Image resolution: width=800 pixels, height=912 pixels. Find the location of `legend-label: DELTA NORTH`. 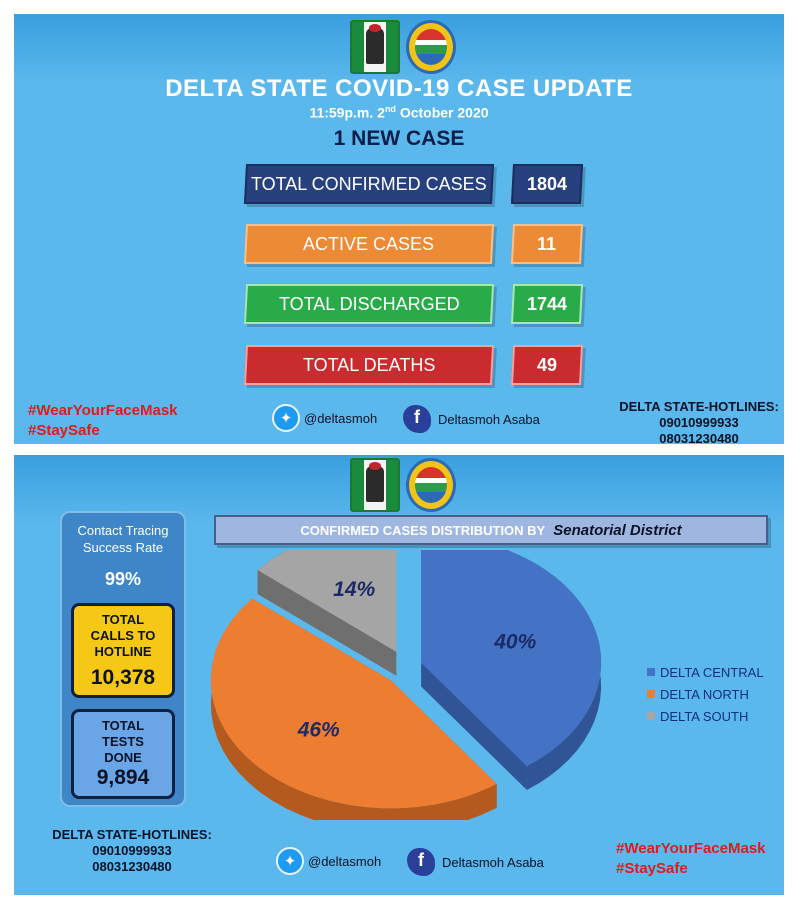

legend-label: DELTA NORTH is located at coordinates (704, 694).